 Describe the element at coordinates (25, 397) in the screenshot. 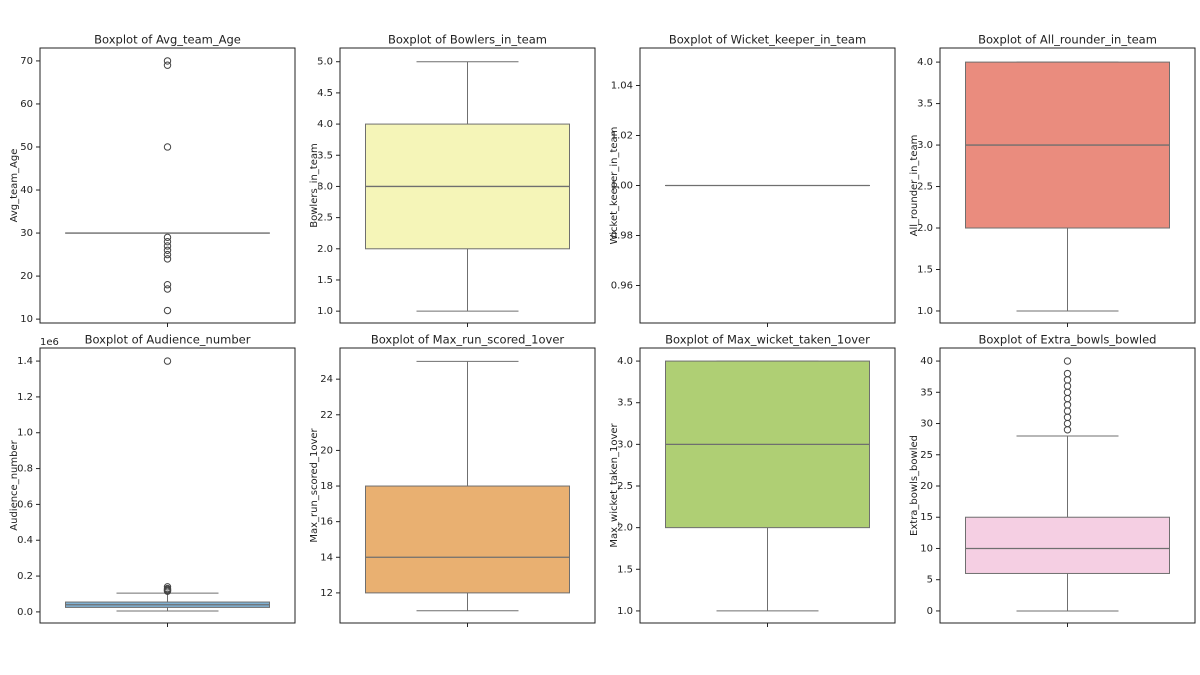

I see `y-tick-label: 1.2` at that location.